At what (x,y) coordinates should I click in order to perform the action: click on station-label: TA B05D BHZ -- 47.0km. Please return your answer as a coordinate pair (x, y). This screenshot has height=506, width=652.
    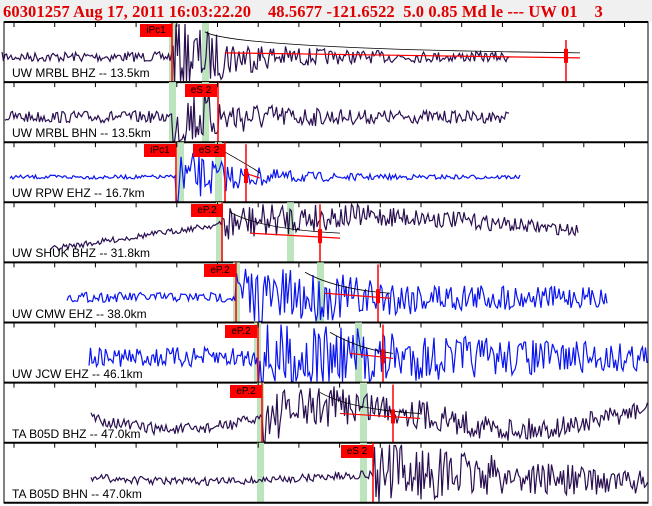
    Looking at the image, I should click on (76, 433).